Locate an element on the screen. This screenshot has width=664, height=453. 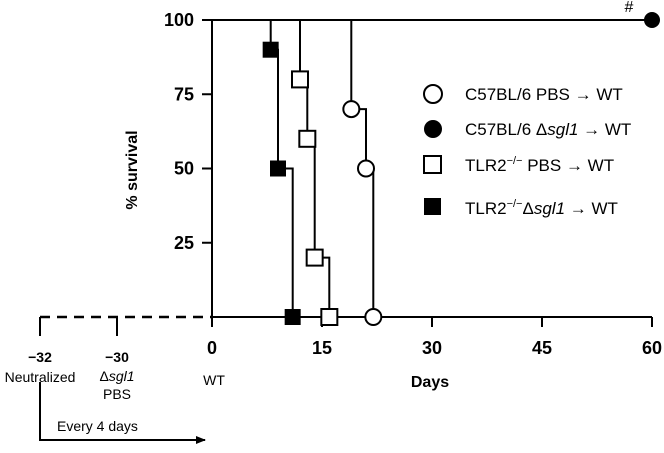
y-tick-label: 25 is located at coordinates (184, 243).